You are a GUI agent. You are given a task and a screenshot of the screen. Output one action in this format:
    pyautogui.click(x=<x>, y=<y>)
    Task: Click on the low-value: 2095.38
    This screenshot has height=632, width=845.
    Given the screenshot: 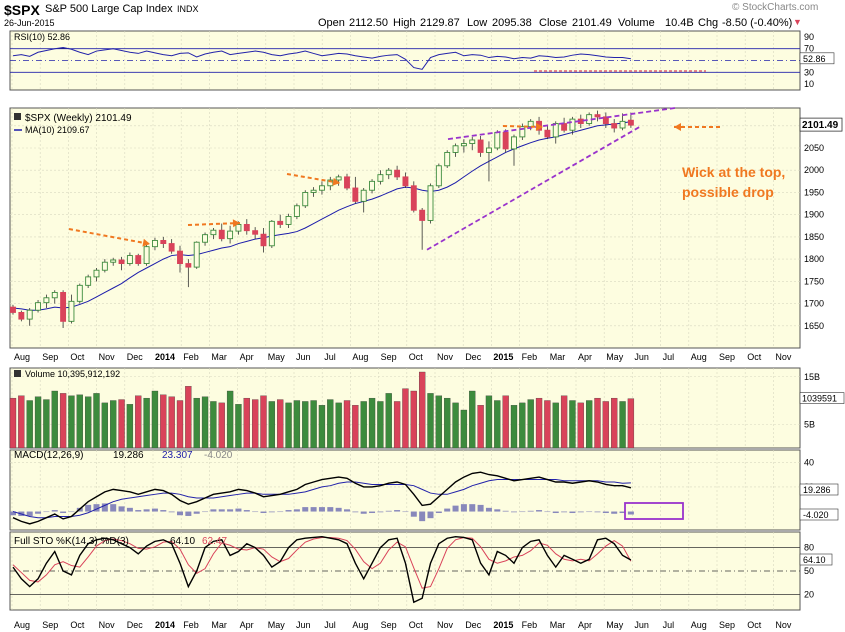 What is the action you would take?
    pyautogui.click(x=512, y=23)
    